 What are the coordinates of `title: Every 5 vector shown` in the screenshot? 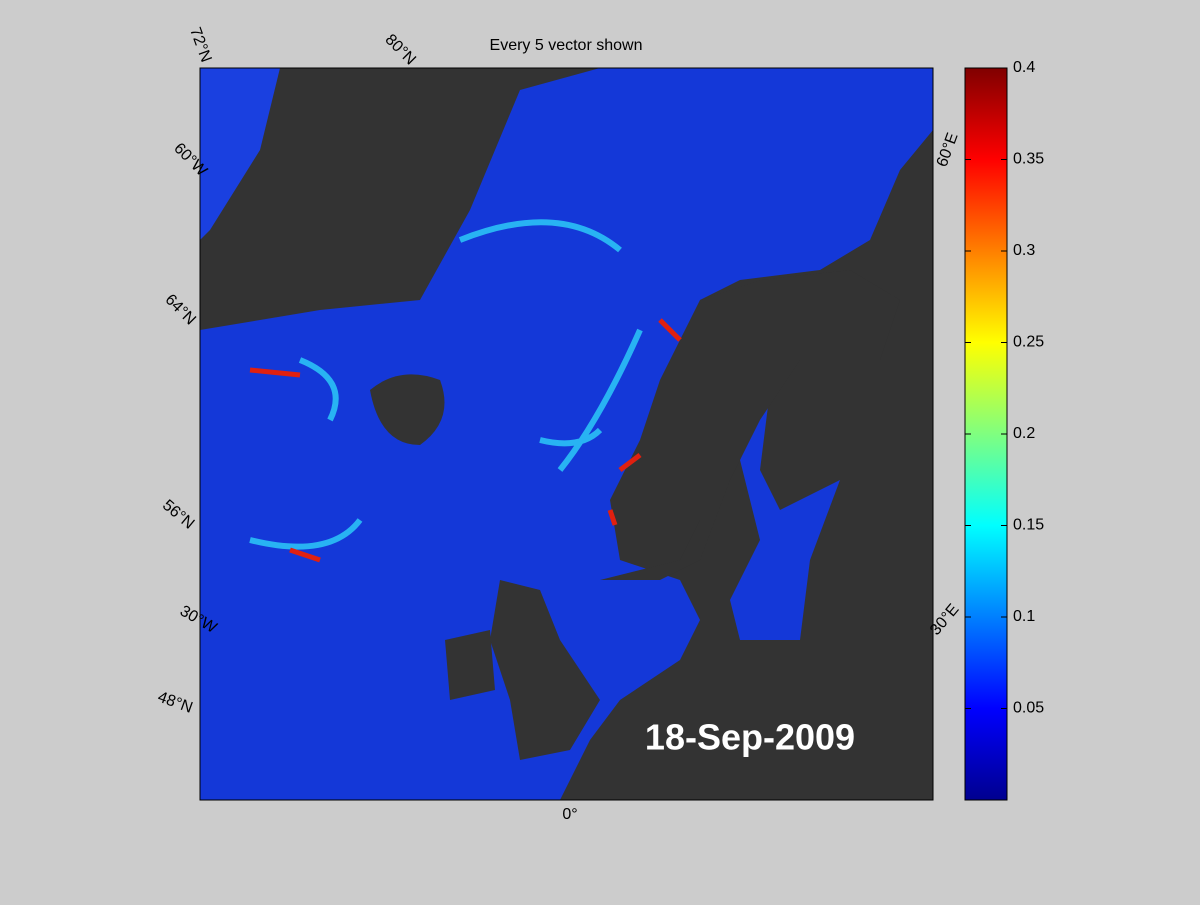 It's located at (566, 45).